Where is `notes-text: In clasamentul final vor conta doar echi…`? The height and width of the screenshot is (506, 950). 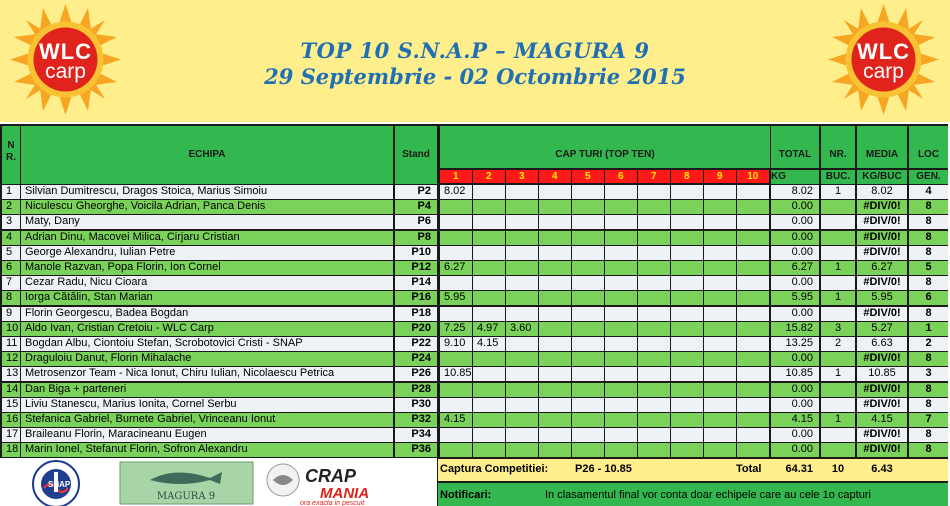
notes-text: In clasamentul final vor conta doar echi… is located at coordinates (708, 495).